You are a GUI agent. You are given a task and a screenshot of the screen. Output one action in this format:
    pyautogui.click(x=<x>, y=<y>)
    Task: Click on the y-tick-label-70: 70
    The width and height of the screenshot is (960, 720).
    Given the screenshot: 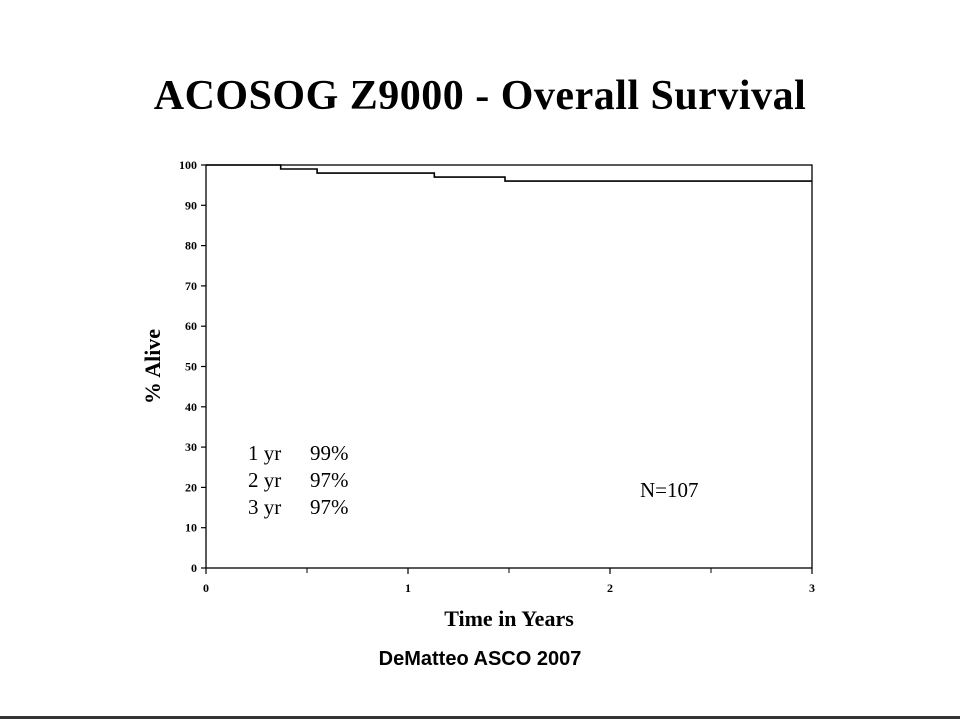 What is the action you would take?
    pyautogui.click(x=191, y=286)
    